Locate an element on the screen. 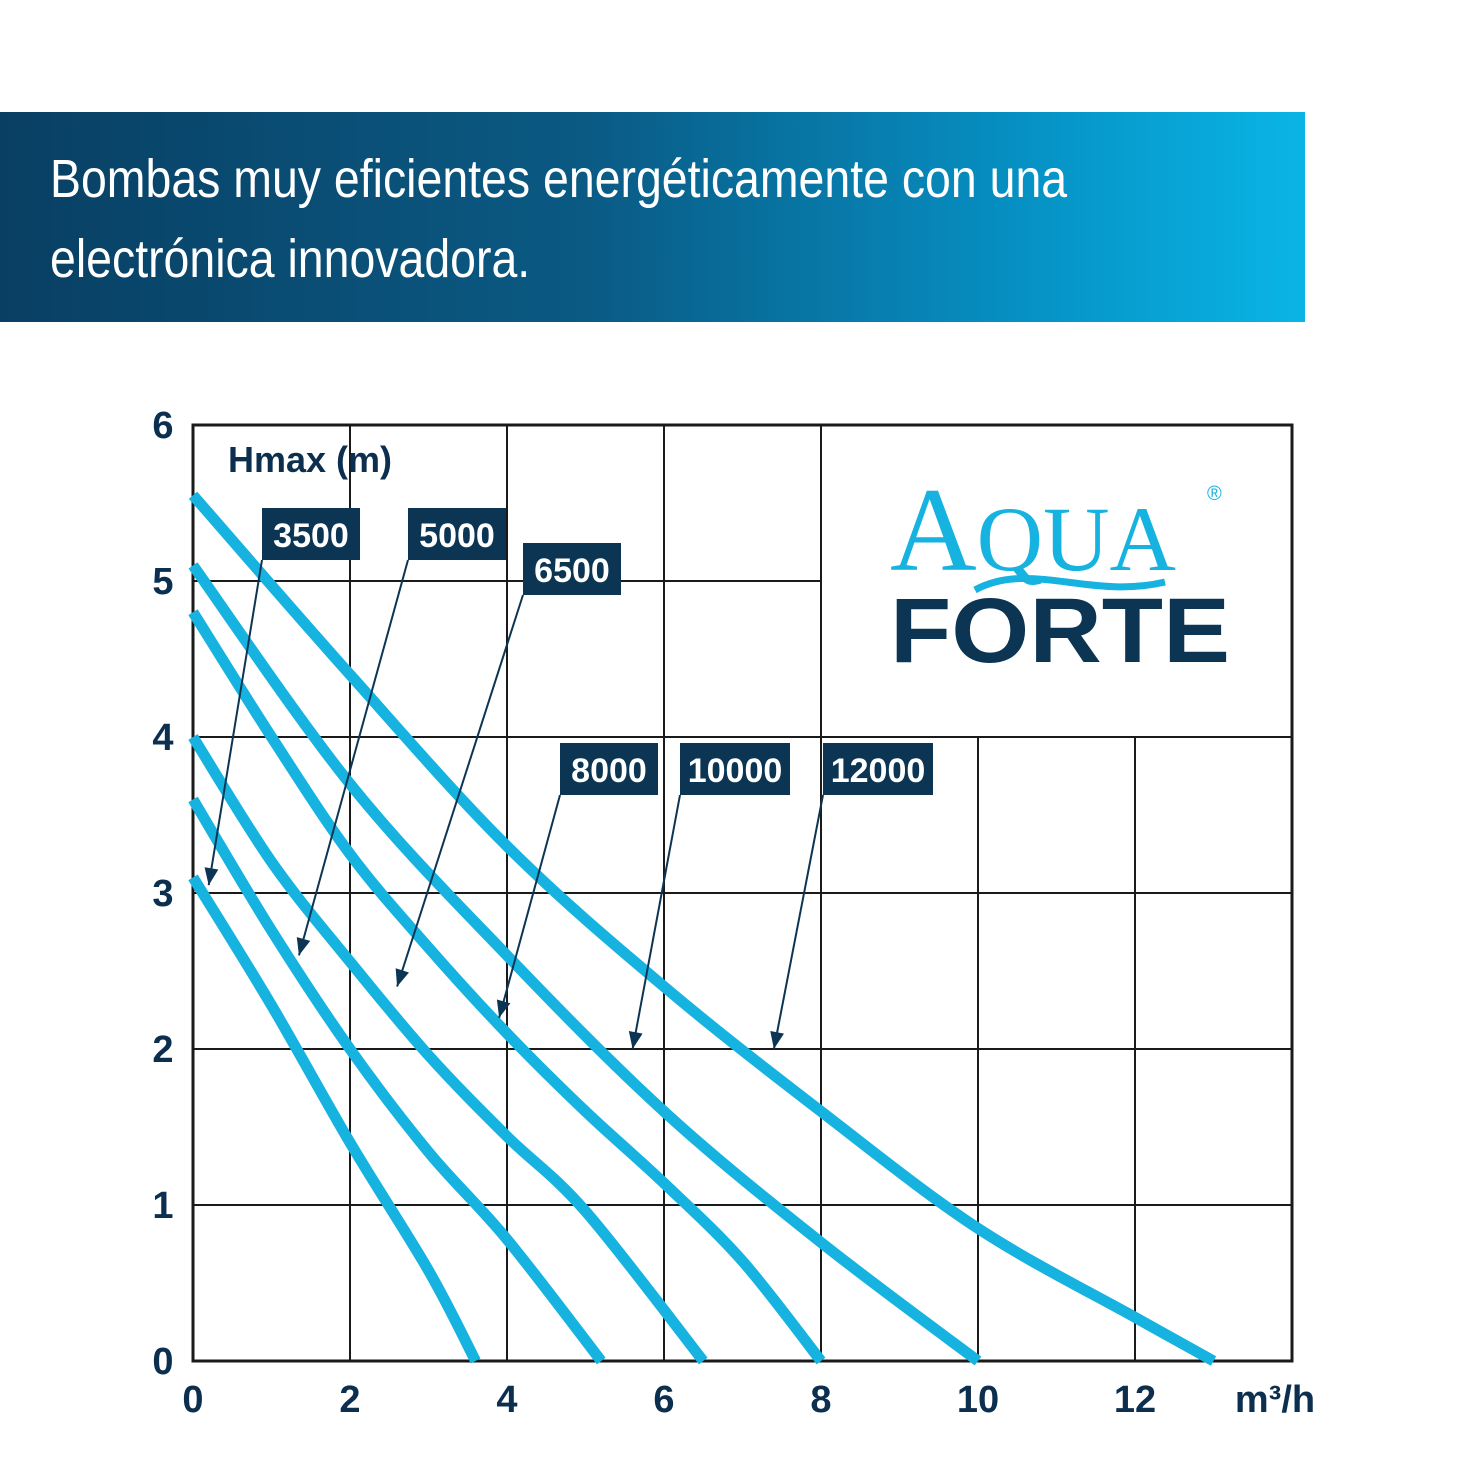  logo-forte: FORTE is located at coordinates (1060, 631).